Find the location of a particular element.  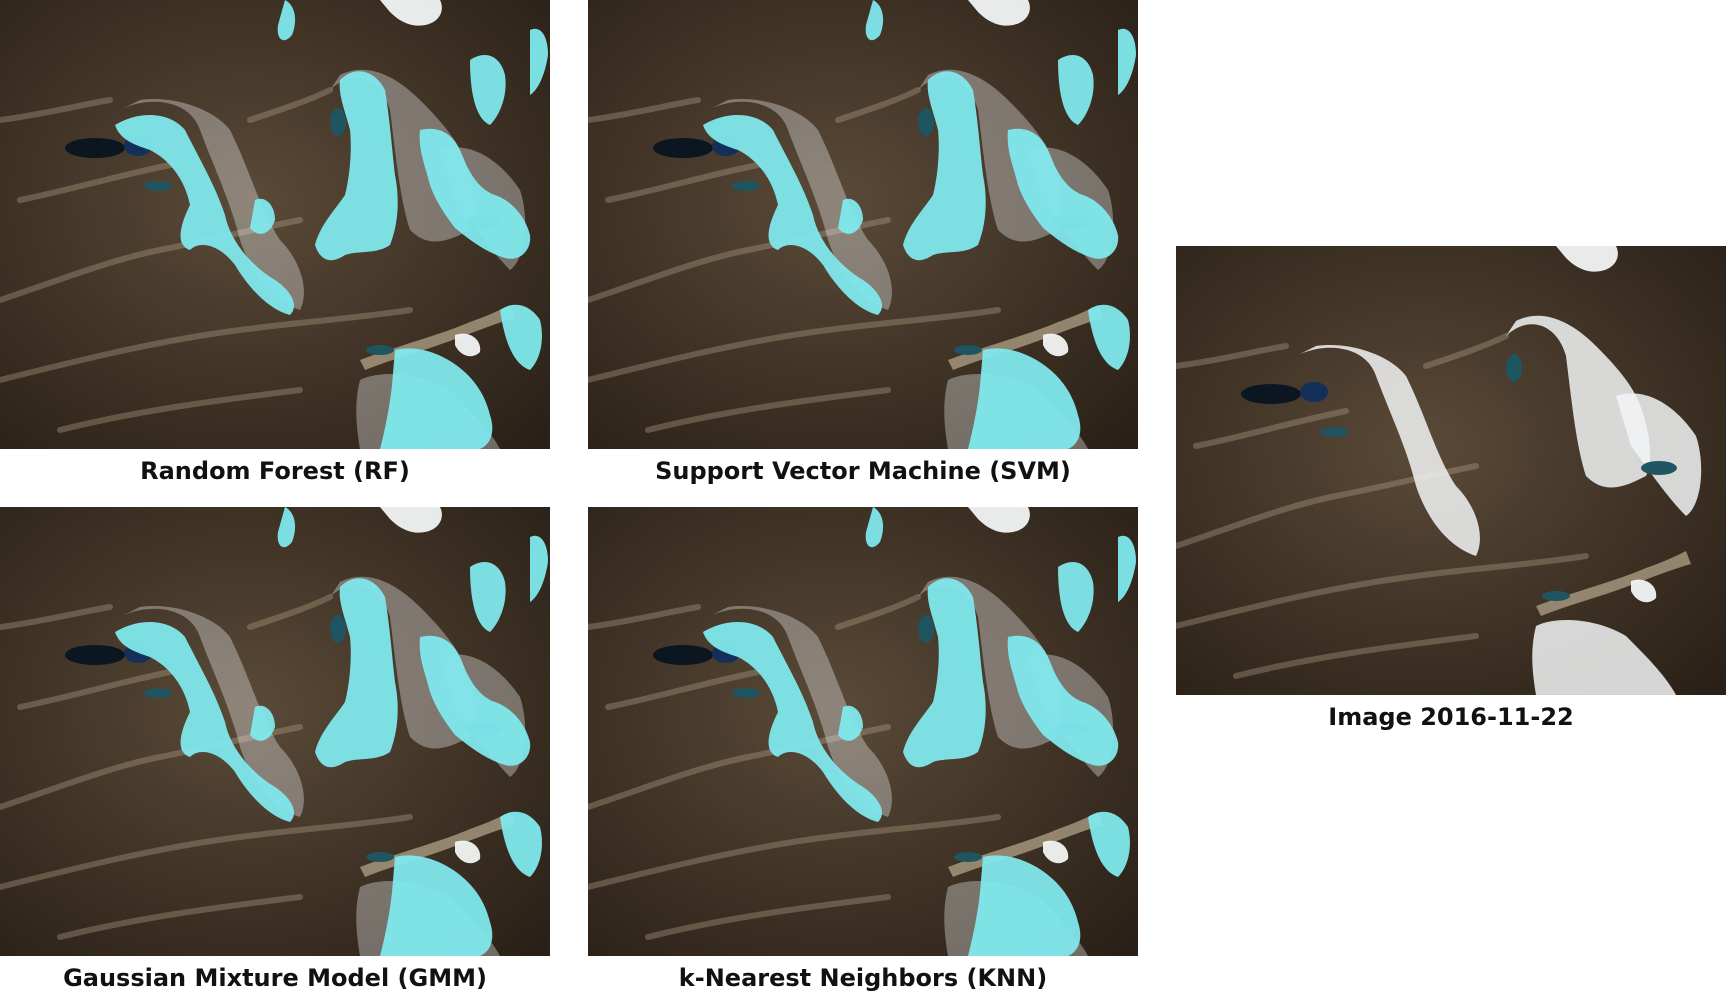

lake-blue is located at coordinates (1314, 392).